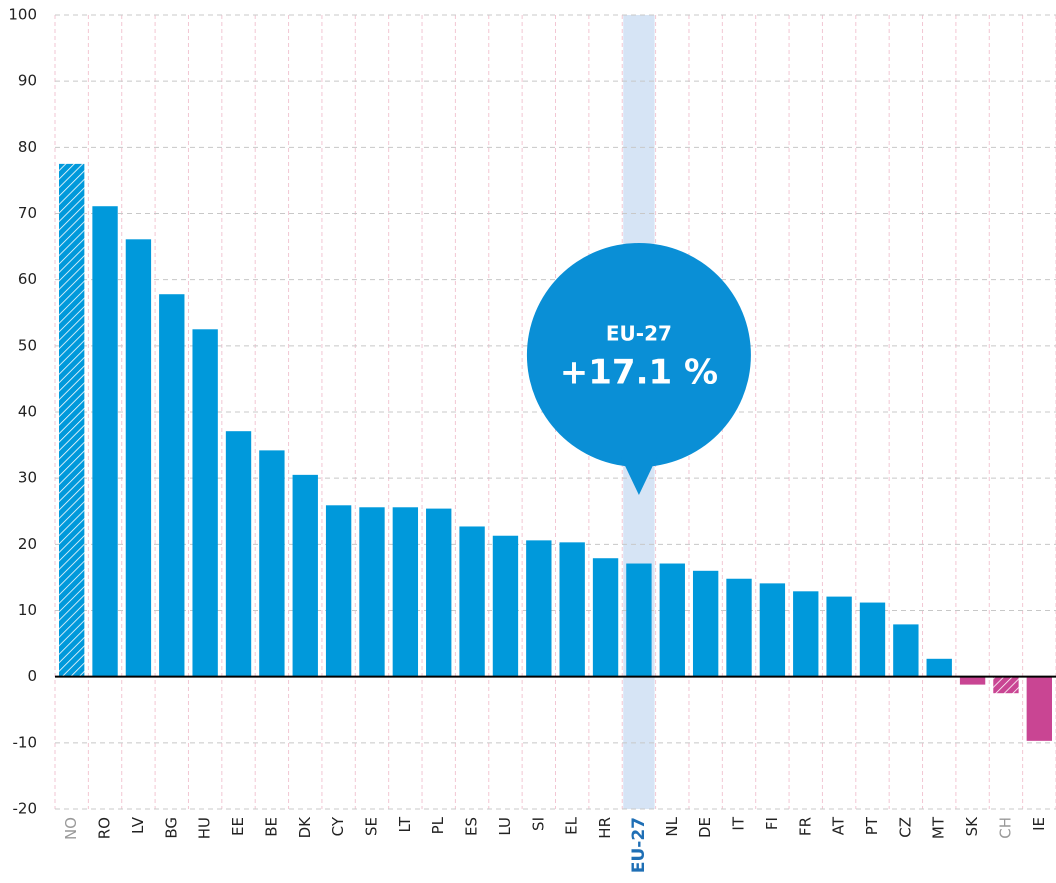 Image resolution: width=1056 pixels, height=883 pixels. Describe the element at coordinates (27, 279) in the screenshot. I see `y-tick-label: 60` at that location.